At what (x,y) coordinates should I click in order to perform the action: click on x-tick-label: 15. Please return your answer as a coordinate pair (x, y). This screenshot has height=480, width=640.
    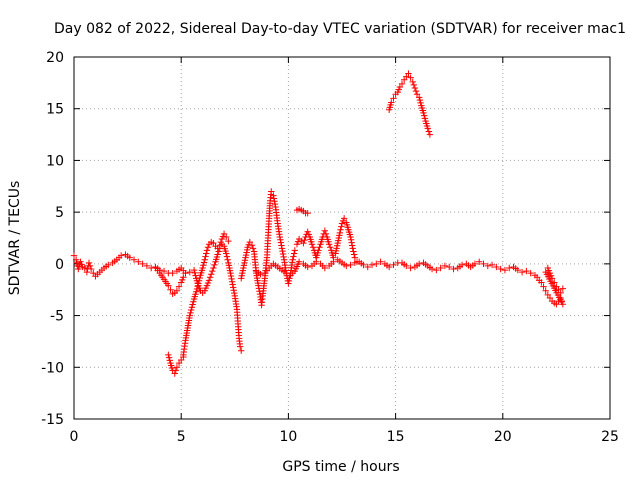
    Looking at the image, I should click on (396, 437).